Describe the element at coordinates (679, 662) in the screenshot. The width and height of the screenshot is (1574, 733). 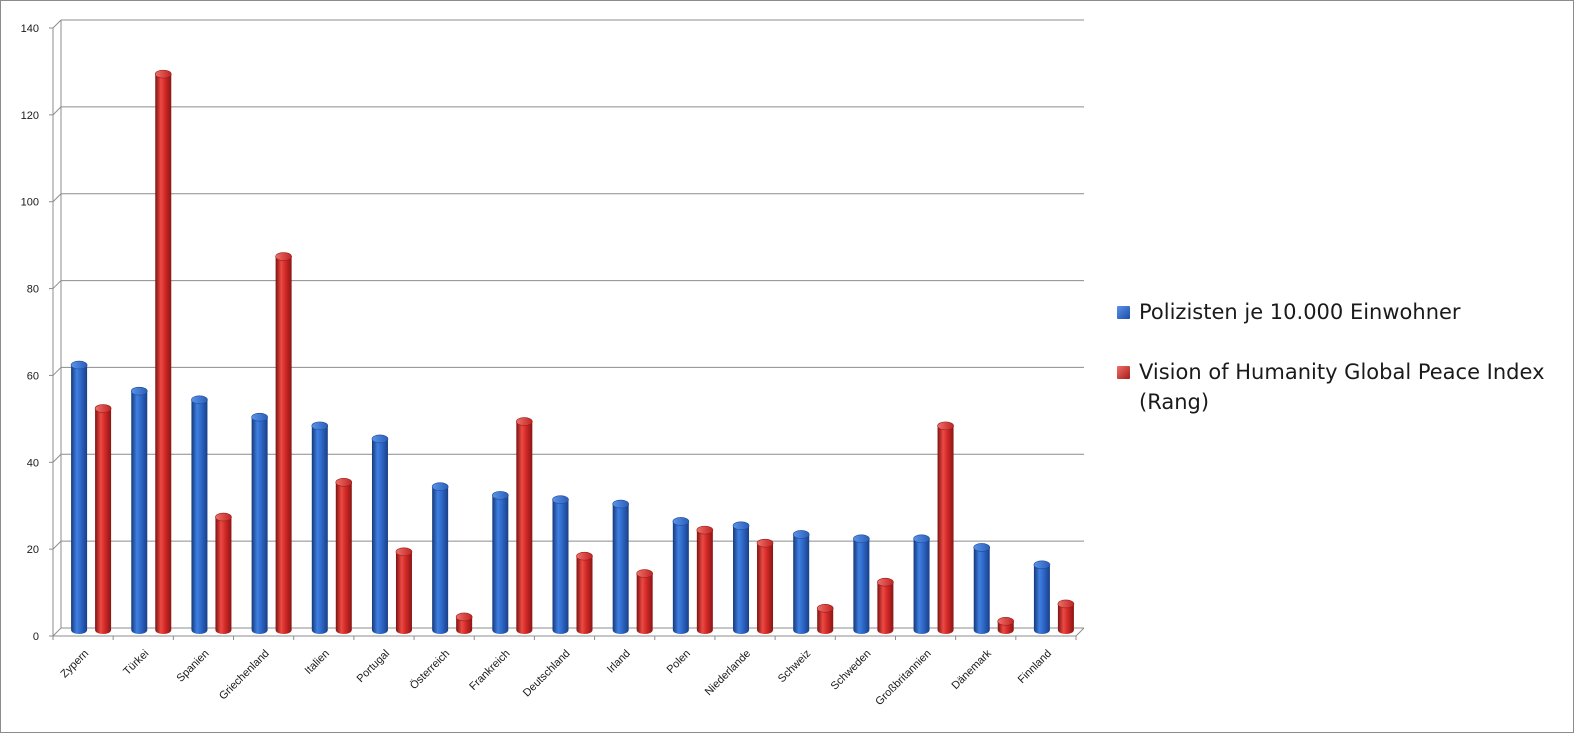
I see `x-category-label: Polen` at that location.